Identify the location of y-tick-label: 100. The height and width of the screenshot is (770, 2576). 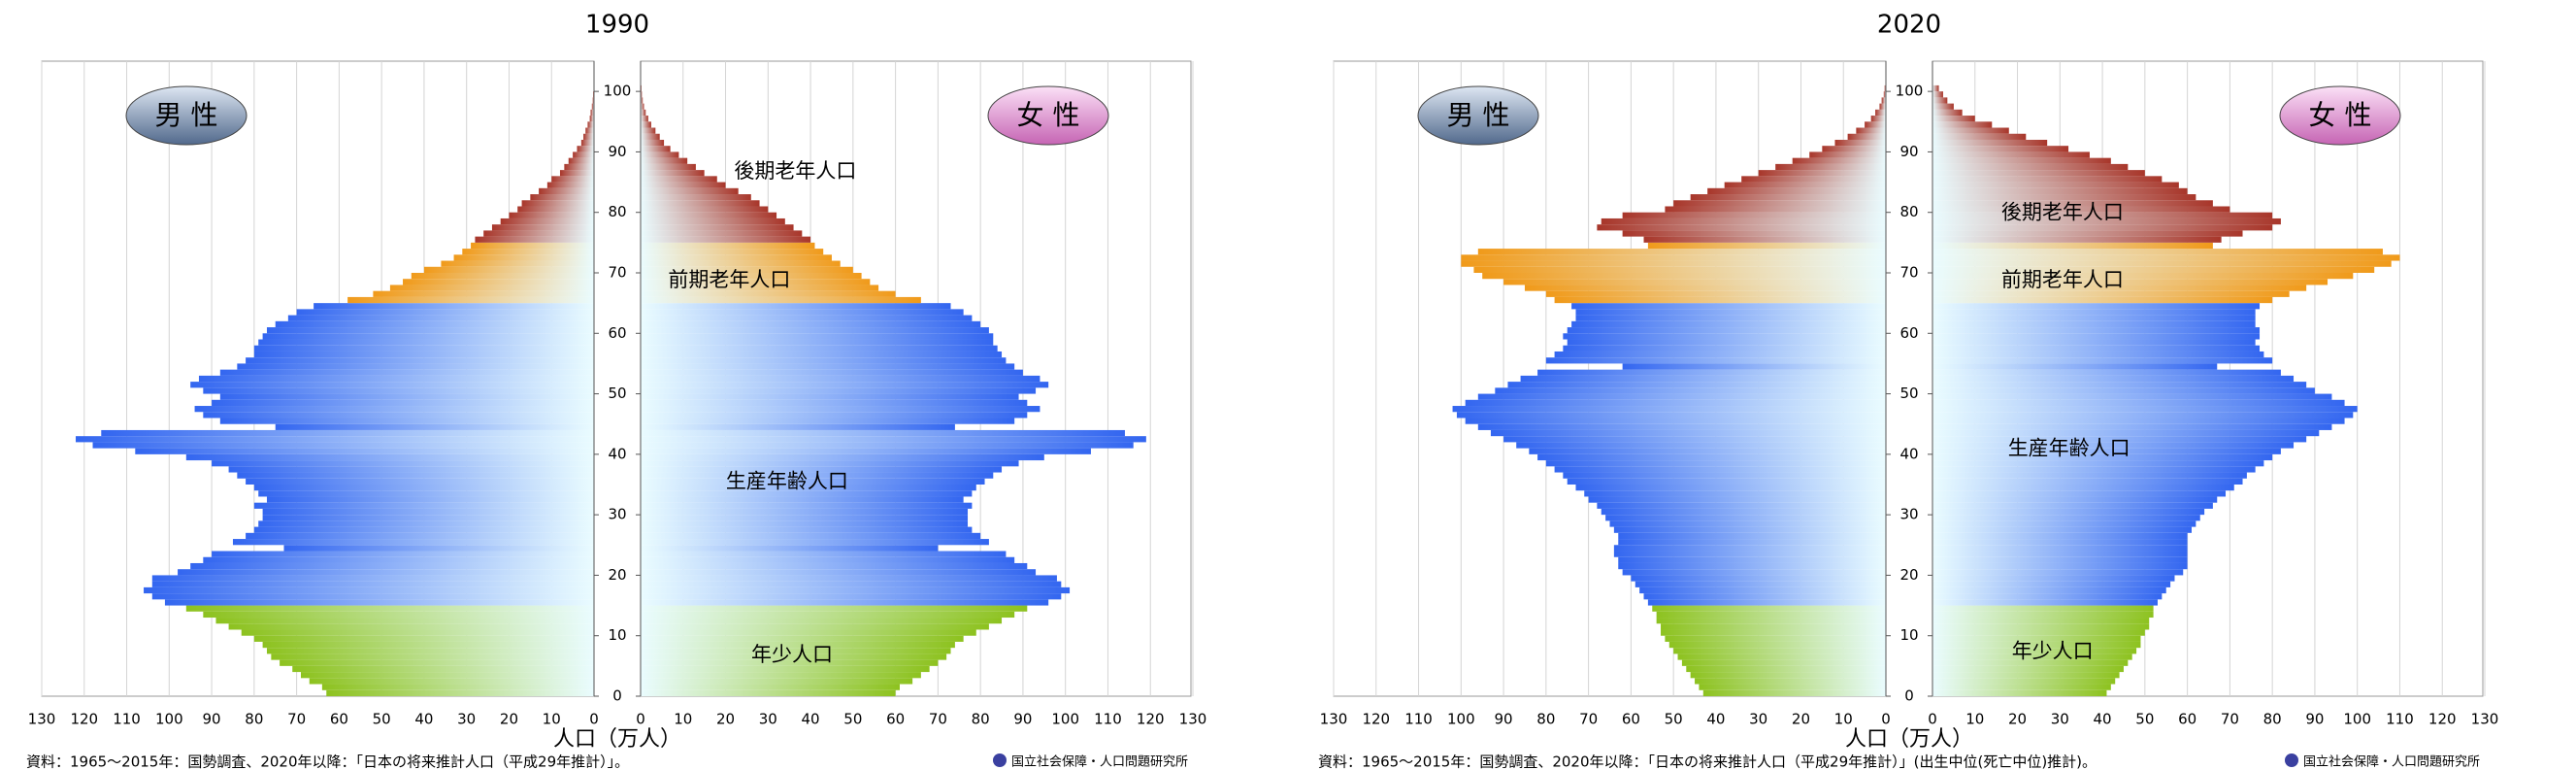
(1910, 91).